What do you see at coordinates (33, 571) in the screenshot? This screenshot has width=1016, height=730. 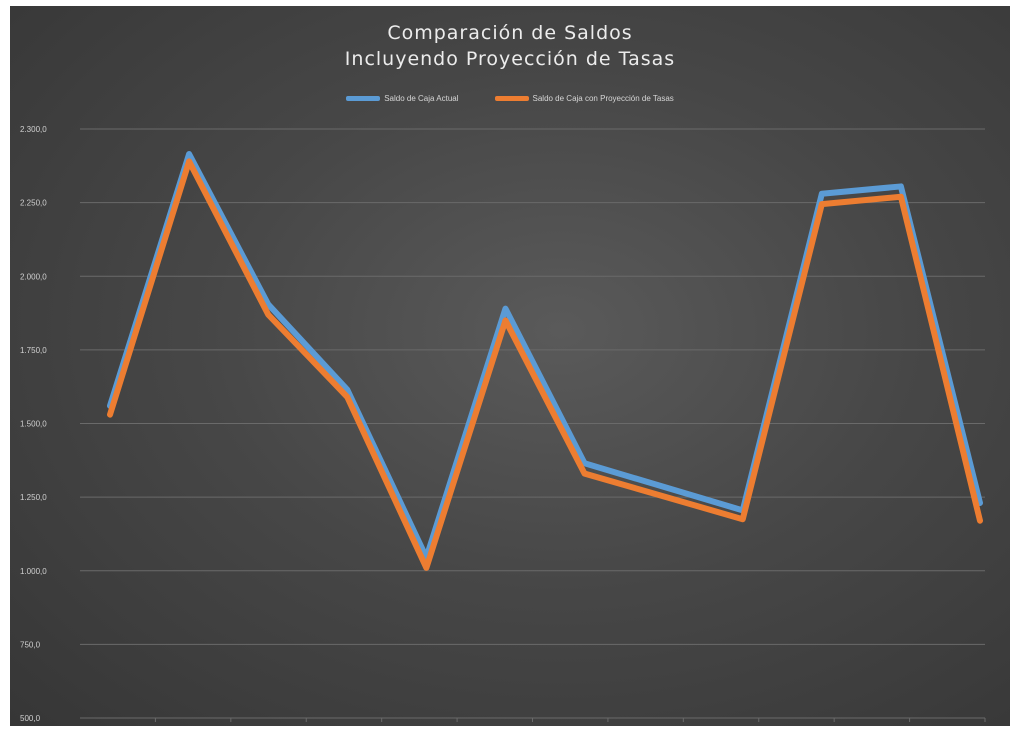 I see `y-tick-label: 1.000,0` at bounding box center [33, 571].